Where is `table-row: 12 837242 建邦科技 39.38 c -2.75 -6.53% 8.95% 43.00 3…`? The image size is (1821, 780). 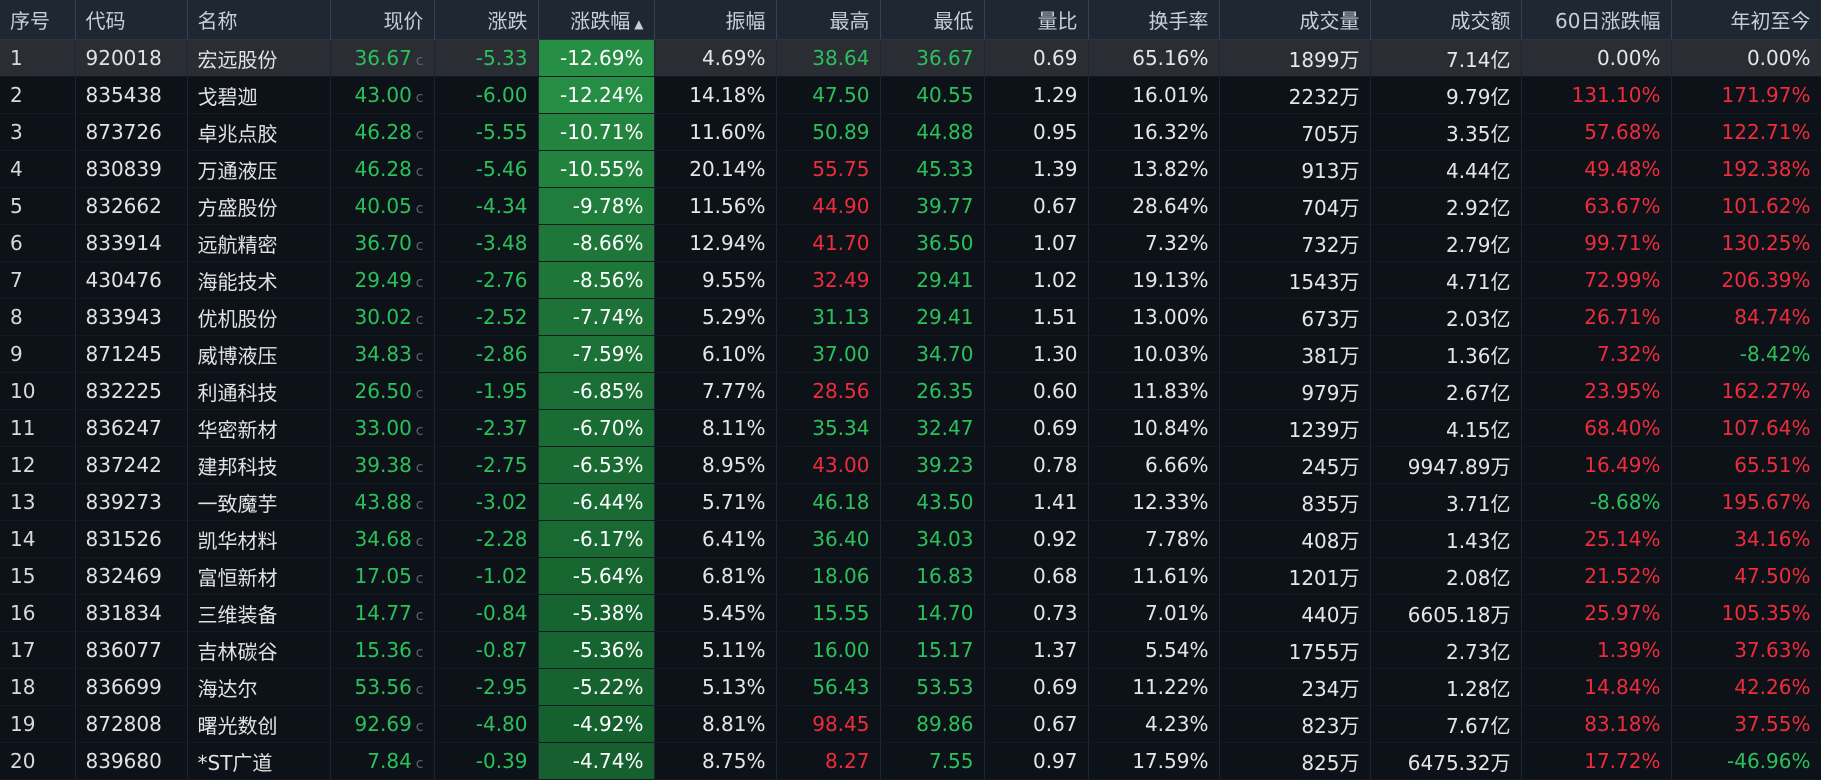 table-row: 12 837242 建邦科技 39.38 c -2.75 -6.53% 8.95% 43.00 3… is located at coordinates (910, 465).